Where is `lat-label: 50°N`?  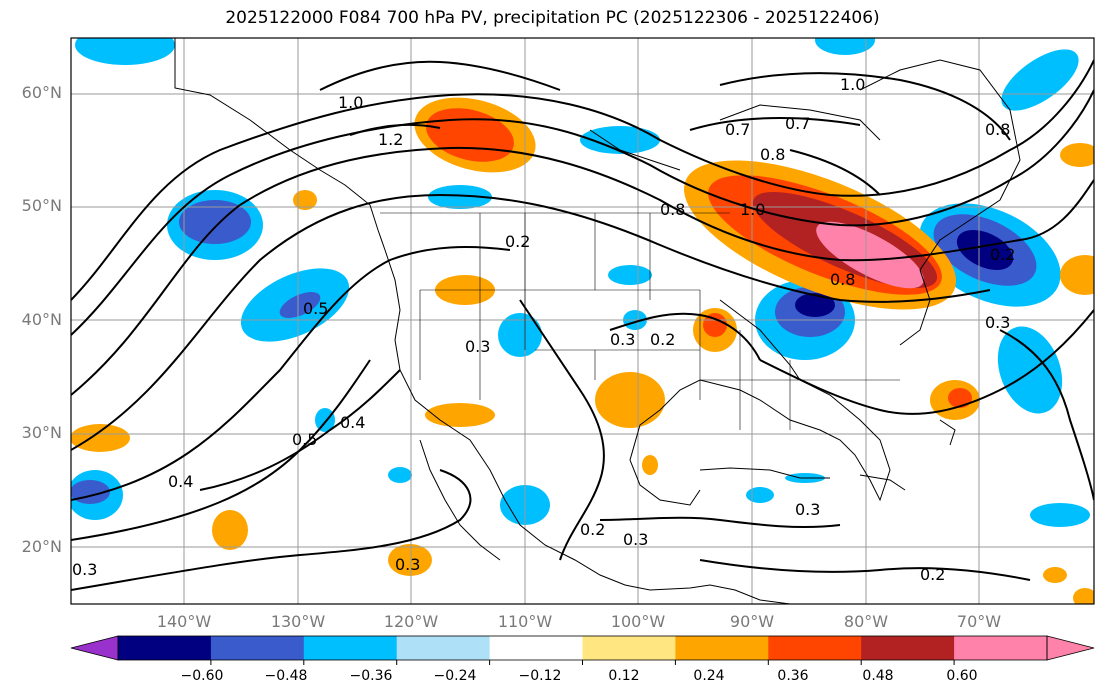 lat-label: 50°N is located at coordinates (41, 205).